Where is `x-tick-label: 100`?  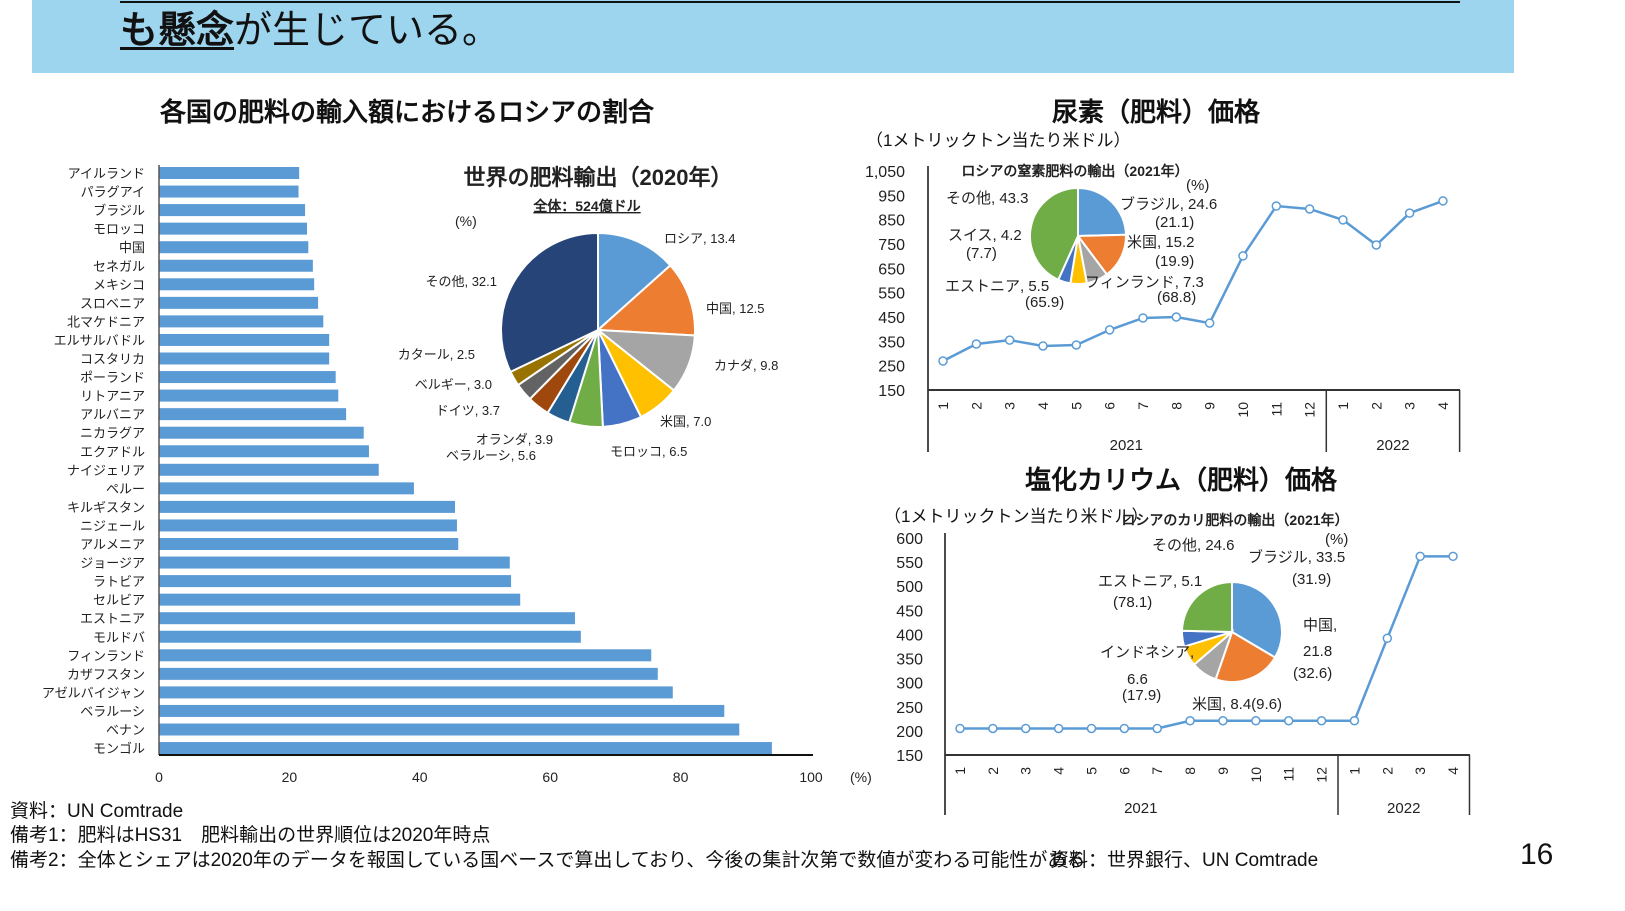
x-tick-label: 100 is located at coordinates (811, 777).